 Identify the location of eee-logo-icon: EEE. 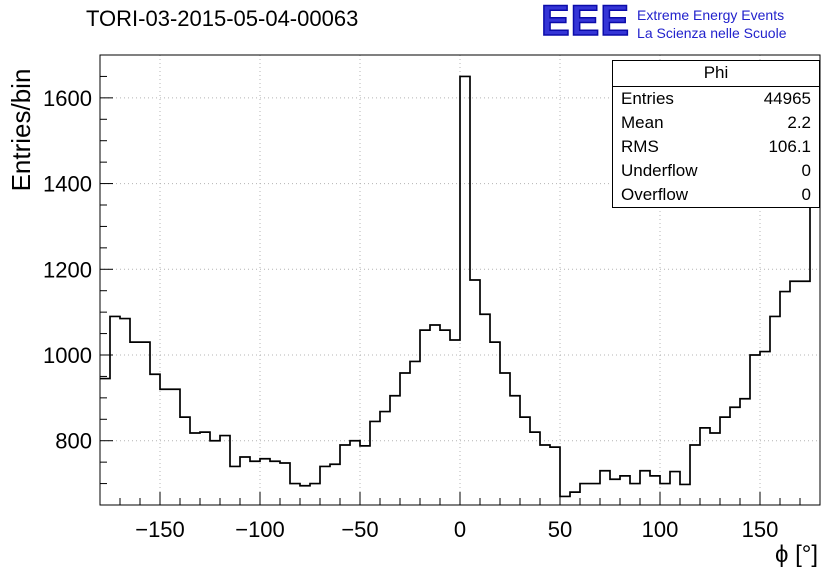
(585, 22).